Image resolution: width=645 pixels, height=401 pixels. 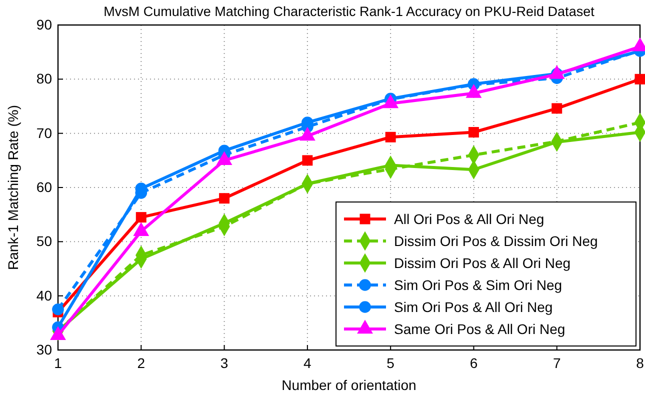 What do you see at coordinates (478, 285) in the screenshot?
I see `legend-label: Sim Ori Pos & Sim Ori Neg` at bounding box center [478, 285].